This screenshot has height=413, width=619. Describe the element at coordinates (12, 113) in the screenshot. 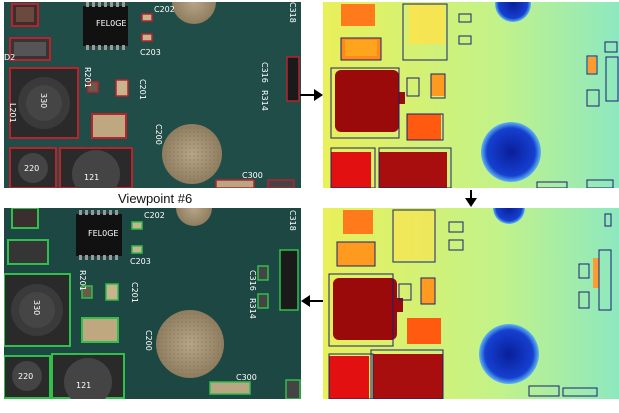

I see `svg-text: L201` at that location.